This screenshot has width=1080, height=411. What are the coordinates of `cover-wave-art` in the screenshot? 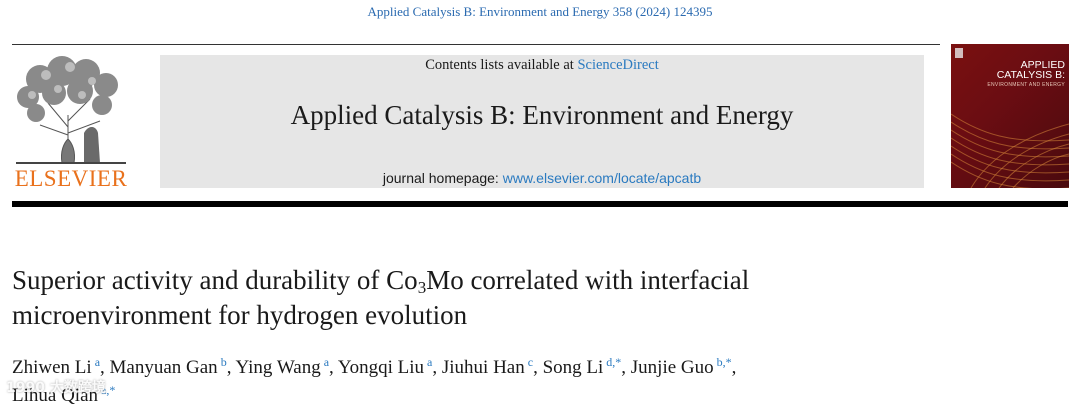 It's located at (1010, 118).